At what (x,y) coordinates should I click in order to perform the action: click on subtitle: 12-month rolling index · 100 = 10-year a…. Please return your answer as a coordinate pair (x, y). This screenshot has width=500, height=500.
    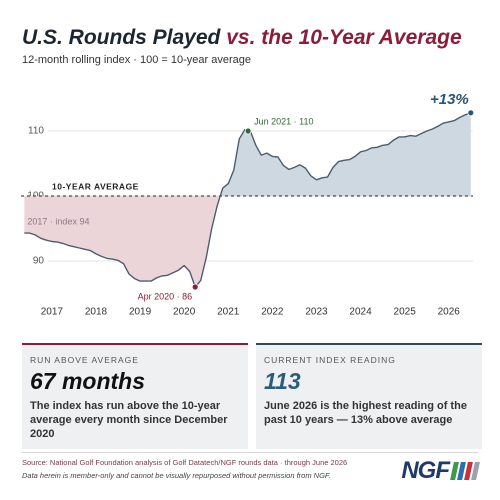
    Looking at the image, I should click on (136, 60).